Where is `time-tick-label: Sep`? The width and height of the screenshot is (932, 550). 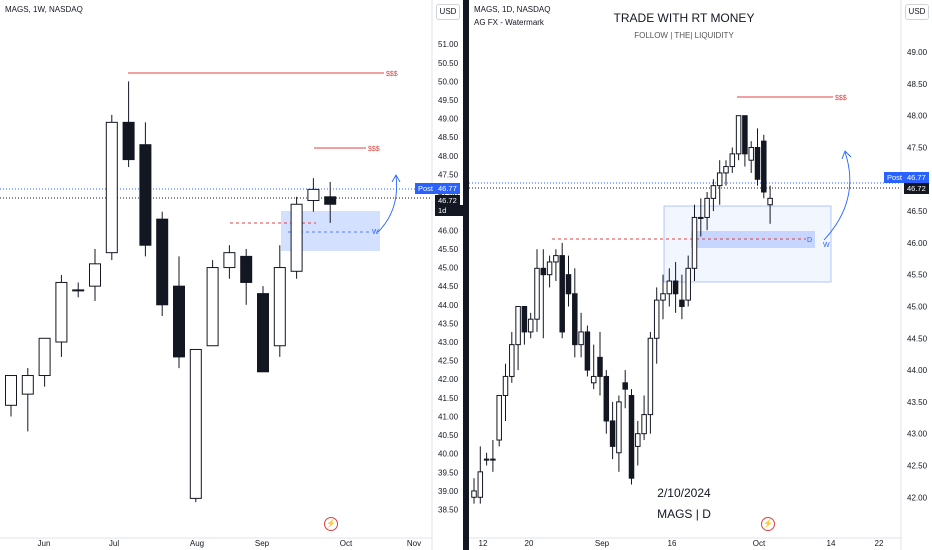 time-tick-label: Sep is located at coordinates (602, 543).